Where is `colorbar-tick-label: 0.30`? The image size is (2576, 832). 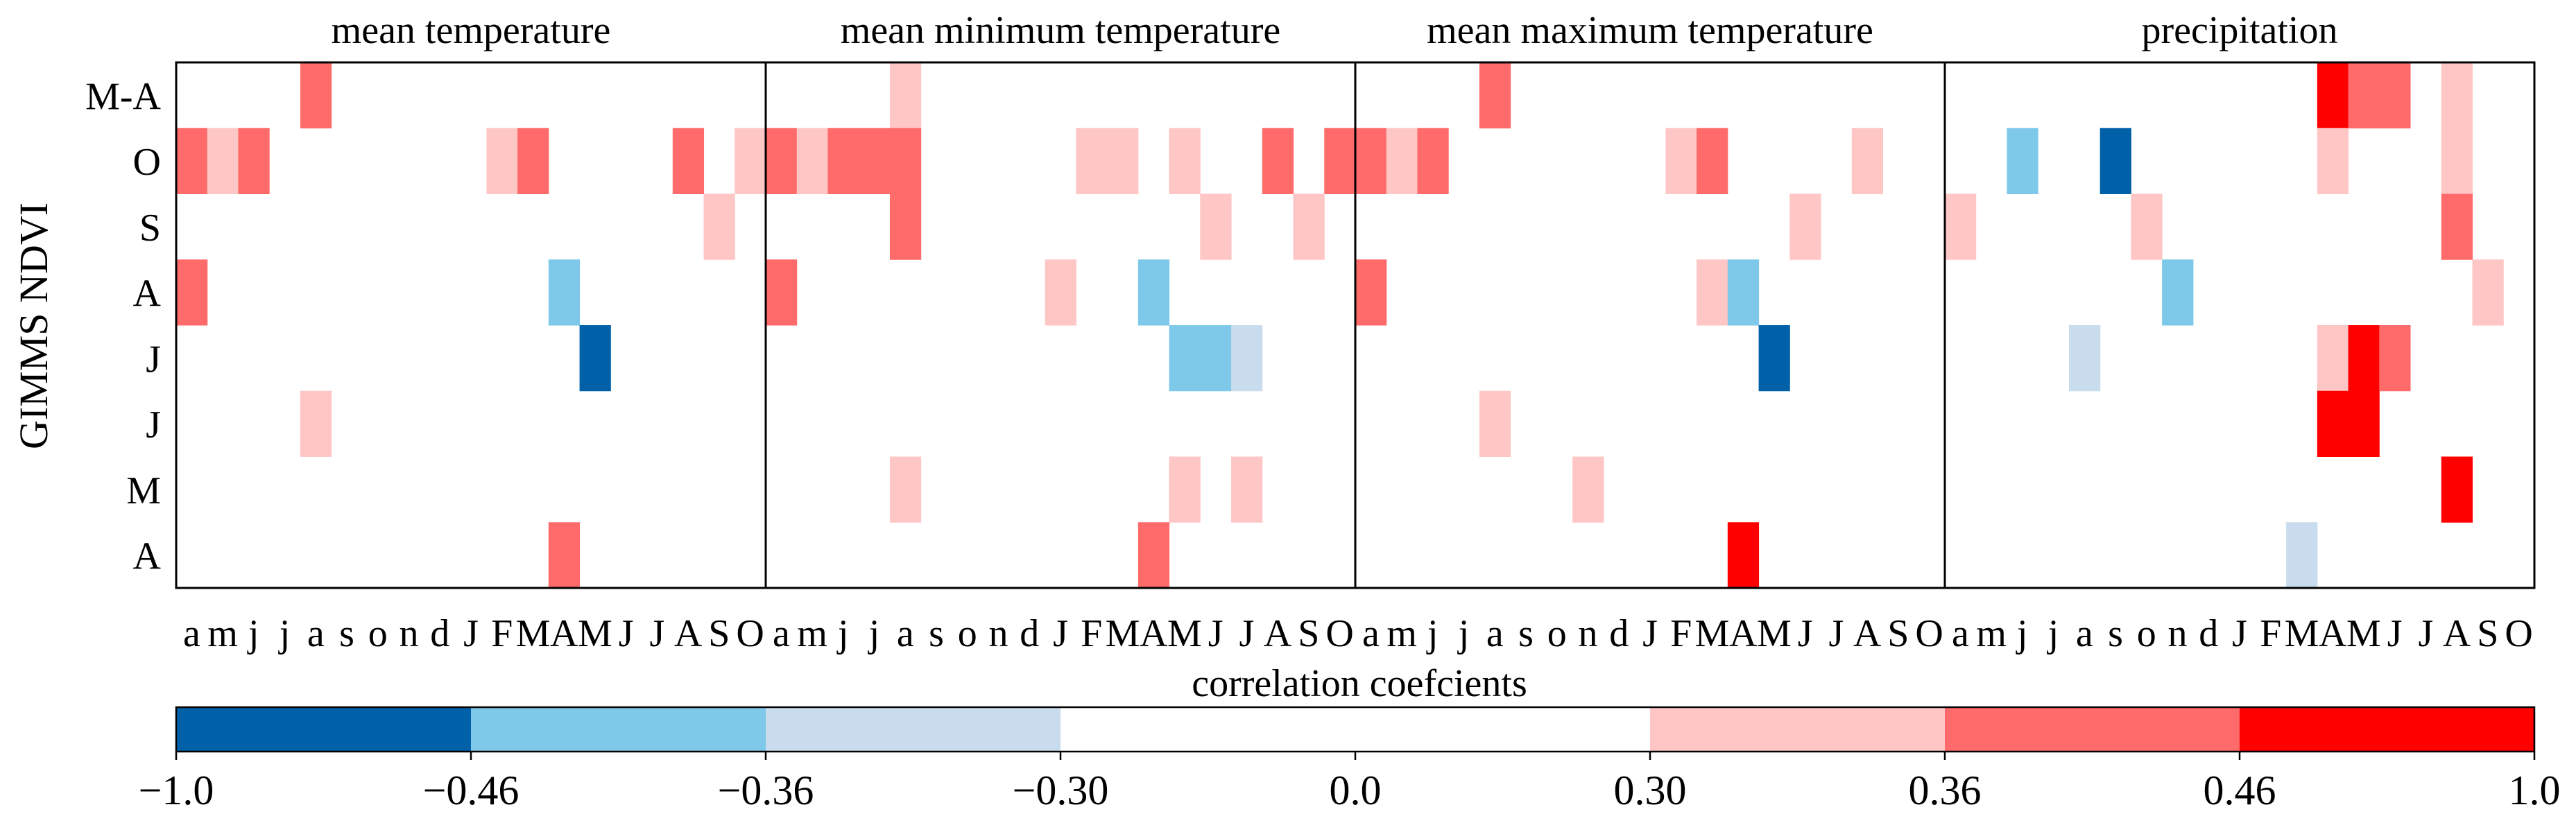 colorbar-tick-label: 0.30 is located at coordinates (1650, 790).